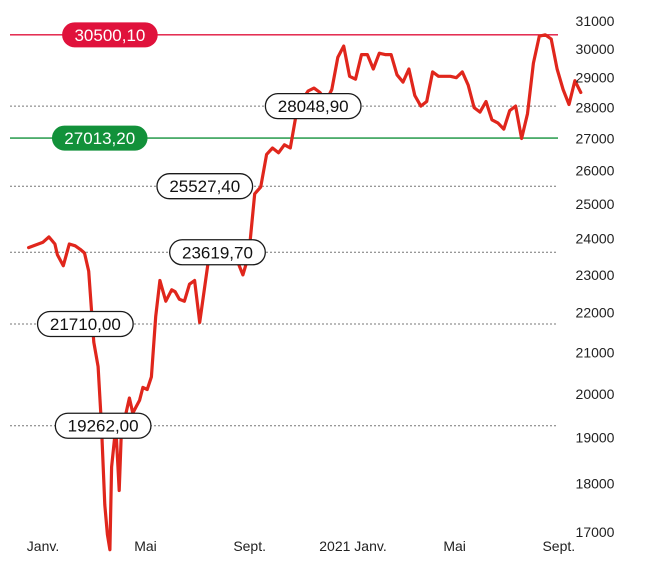 The image size is (645, 565). I want to click on reference-label-0: 30500,10, so click(110, 35).